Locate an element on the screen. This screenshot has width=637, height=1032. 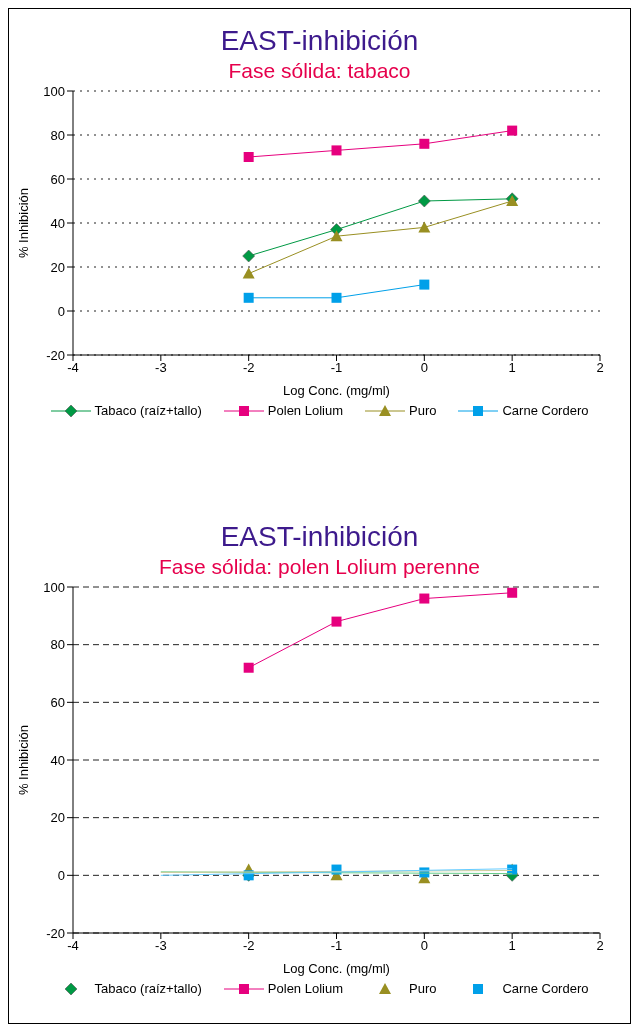
chart-subtitle: Fase sólida: tabaco is located at coordinates (319, 71).